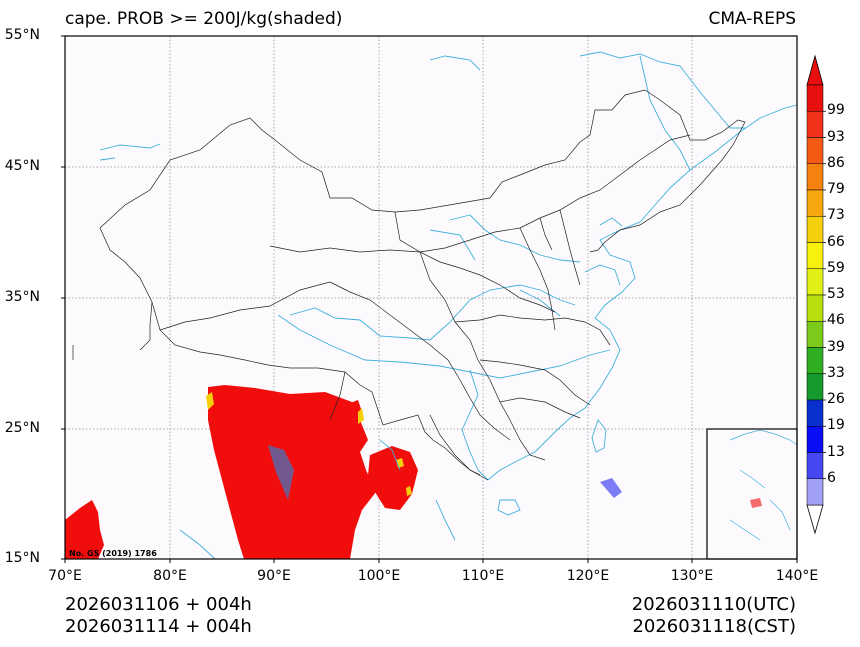  What do you see at coordinates (274, 576) in the screenshot?
I see `lon-label-90e: 90°E` at bounding box center [274, 576].